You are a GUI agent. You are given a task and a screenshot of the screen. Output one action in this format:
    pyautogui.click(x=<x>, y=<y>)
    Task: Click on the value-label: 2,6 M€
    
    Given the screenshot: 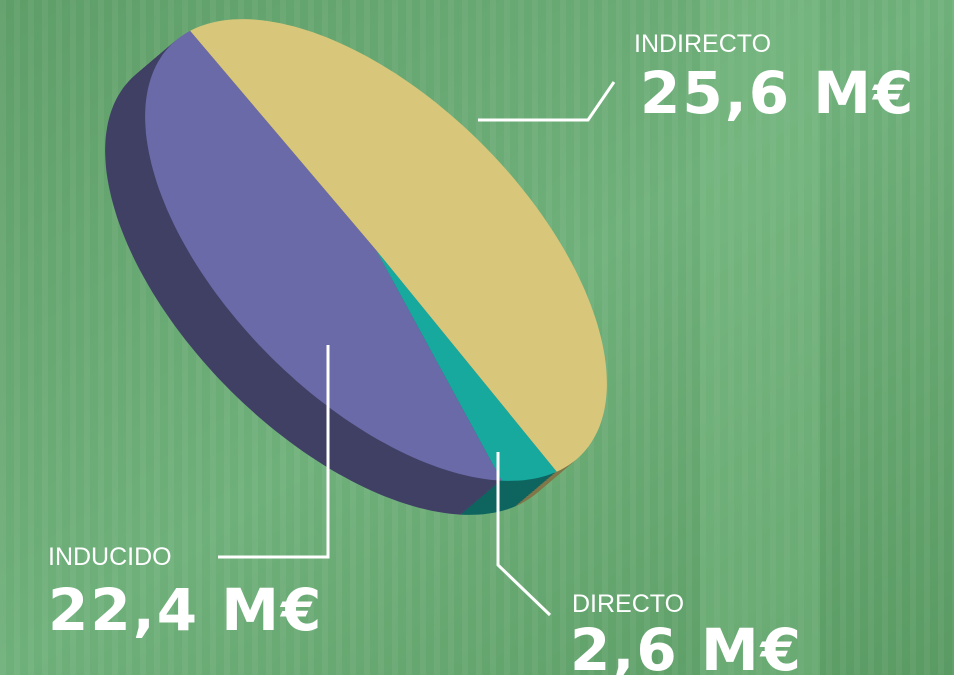 What is the action you would take?
    pyautogui.click(x=686, y=645)
    